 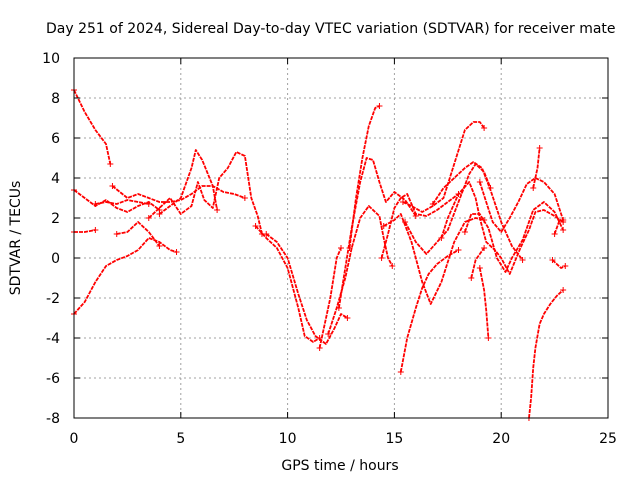 I want to click on series-track-z, so click(x=521, y=205).